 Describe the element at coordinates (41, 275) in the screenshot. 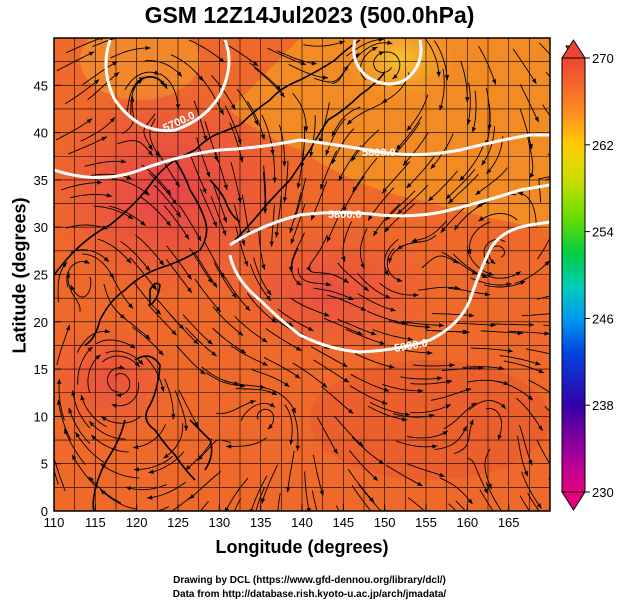

I see `y-tick-label: 25` at that location.